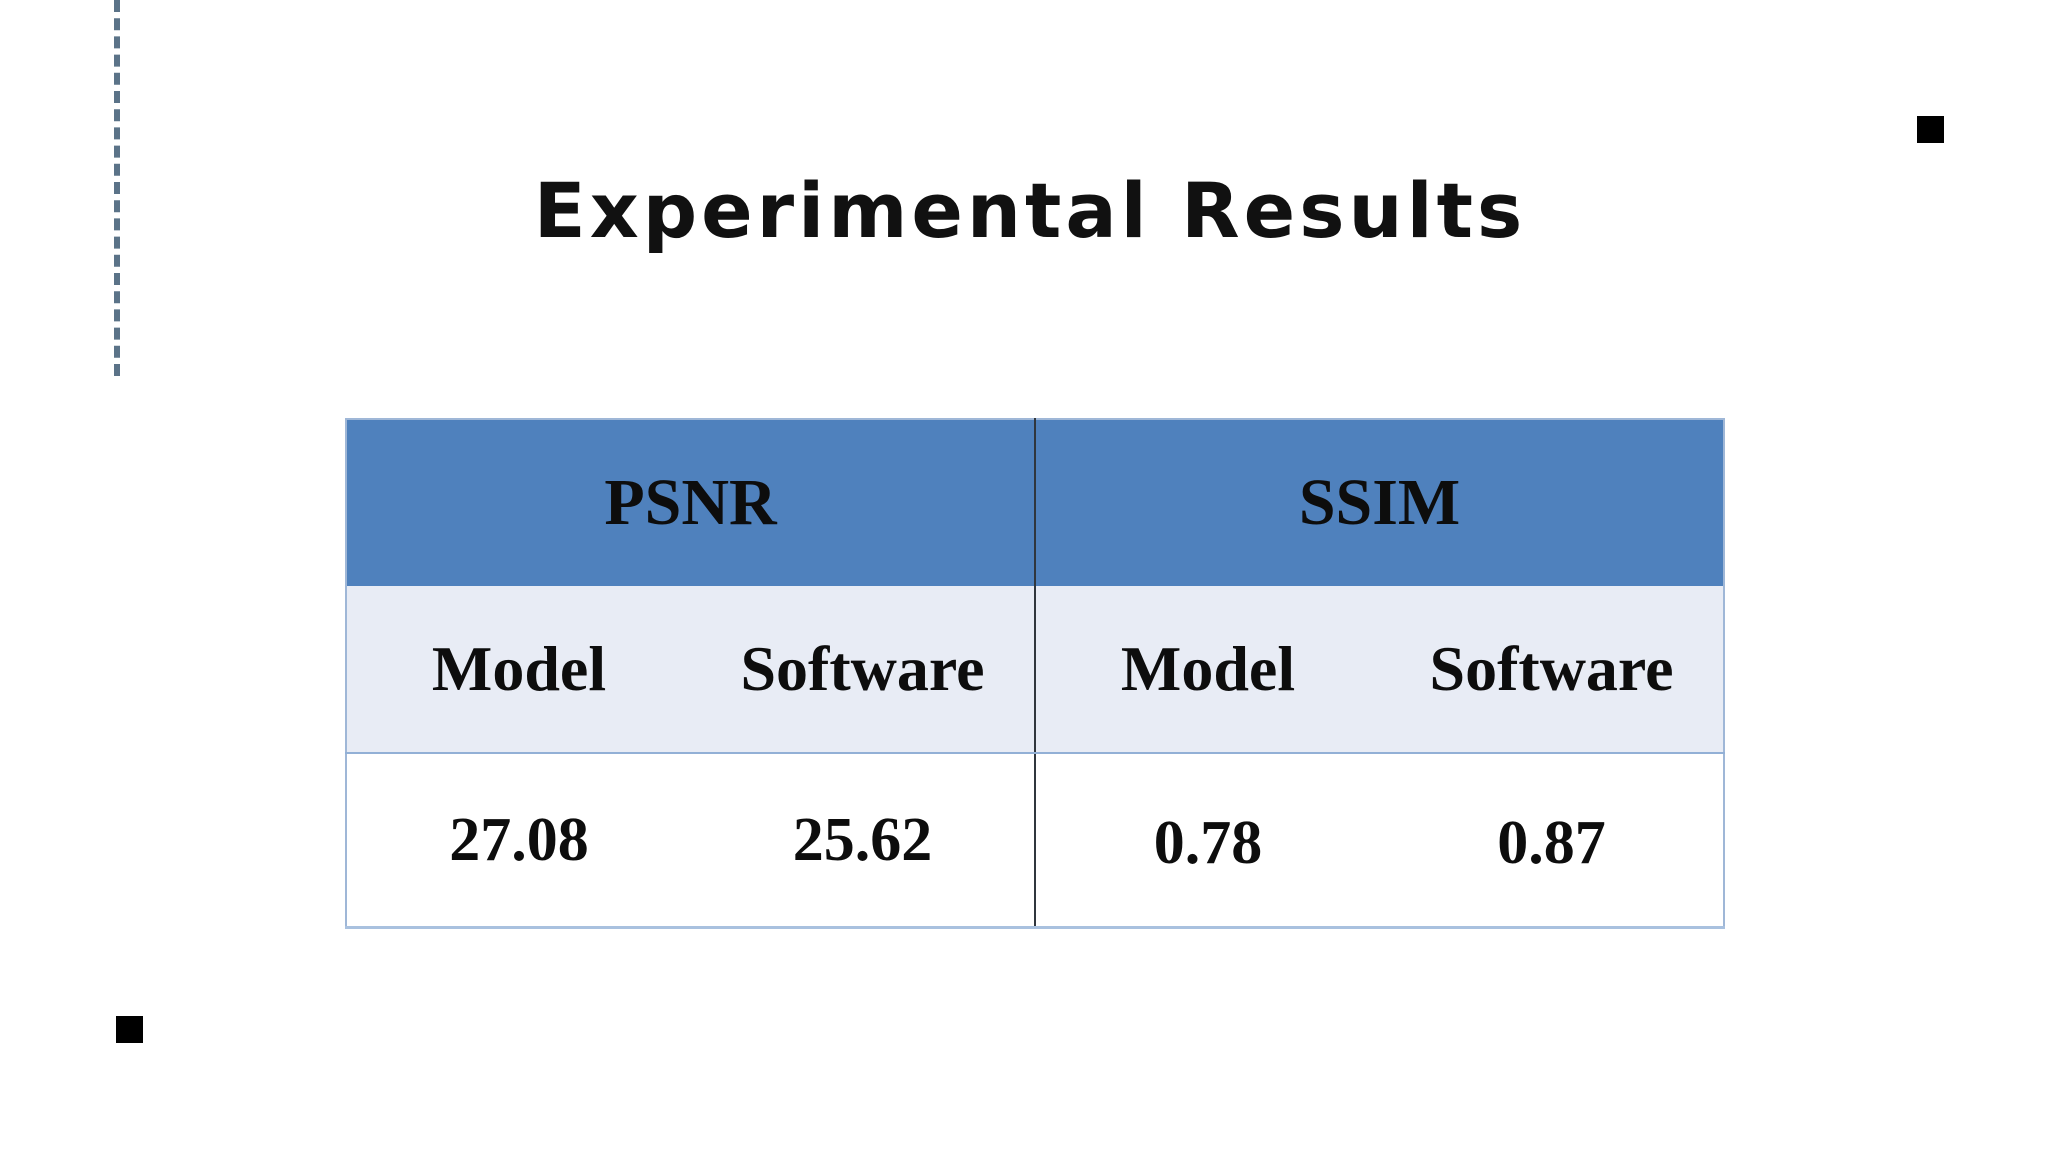 This screenshot has width=2048, height=1152. I want to click on value-ssim-software: 0.87, so click(1553, 841).